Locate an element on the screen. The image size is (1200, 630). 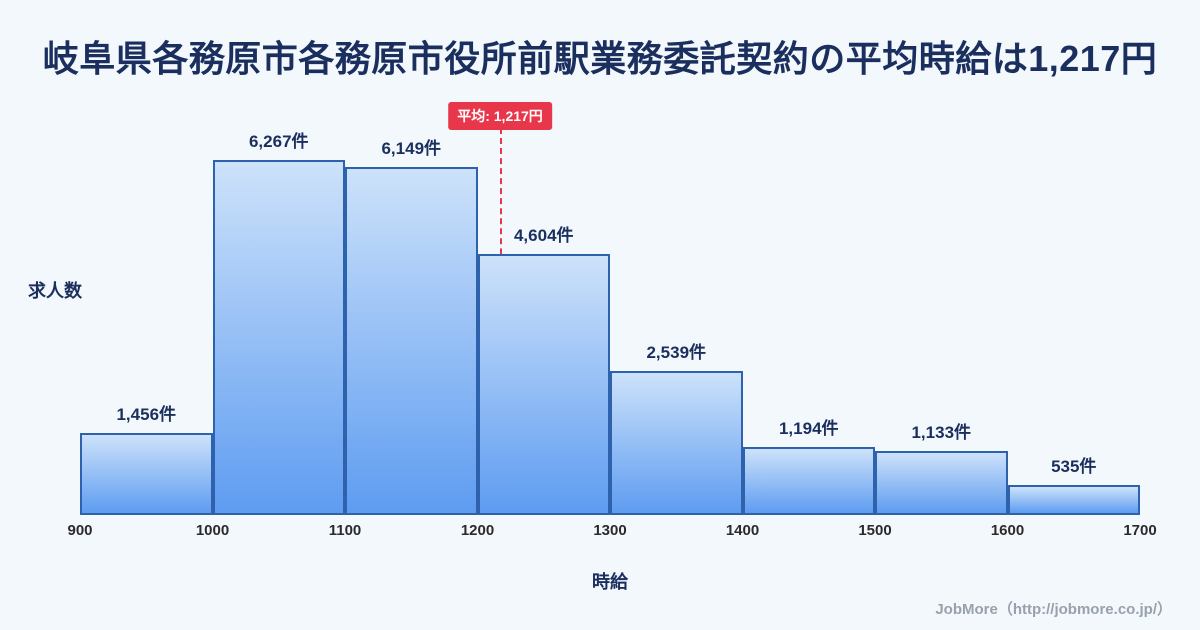
x-tick-label: 1100 is located at coordinates (345, 530).